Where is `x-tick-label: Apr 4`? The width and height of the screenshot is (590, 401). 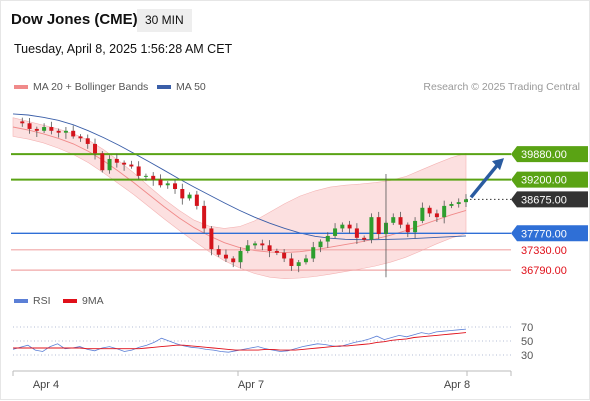 x-tick-label: Apr 4 is located at coordinates (46, 385).